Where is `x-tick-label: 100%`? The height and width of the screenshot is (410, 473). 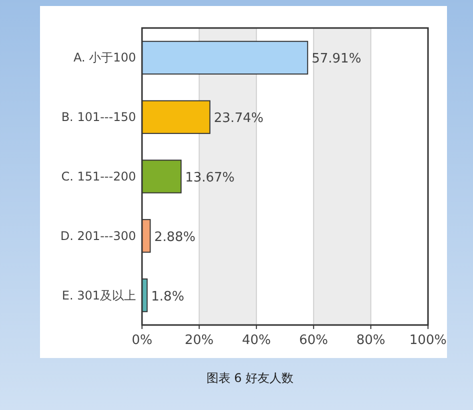 x-tick-label: 100% is located at coordinates (428, 340).